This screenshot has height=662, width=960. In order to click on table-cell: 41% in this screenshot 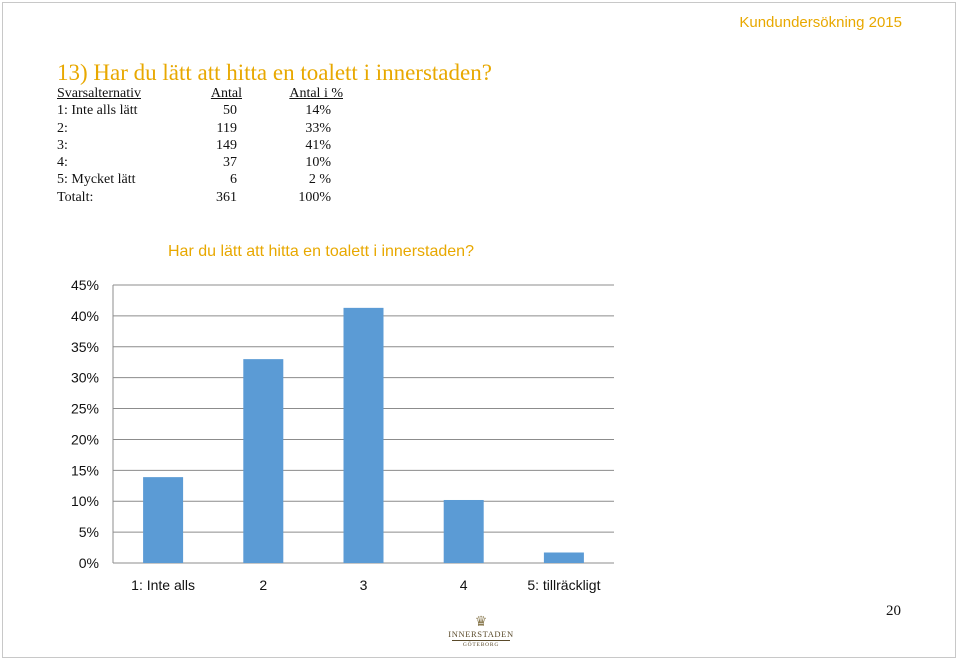, I will do `click(318, 145)`.